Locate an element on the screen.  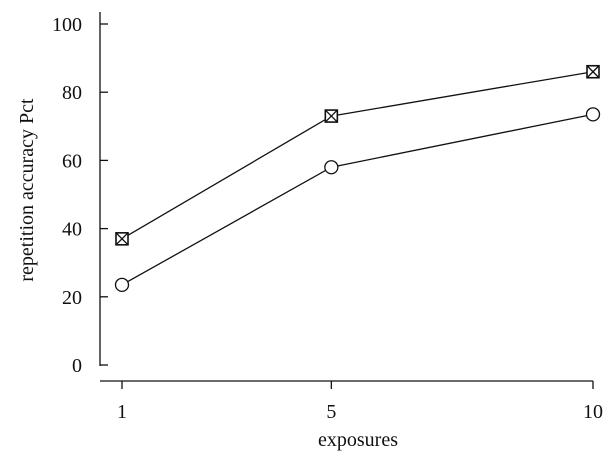
y-axis-label: repetition accuracy Pct is located at coordinates (27, 190).